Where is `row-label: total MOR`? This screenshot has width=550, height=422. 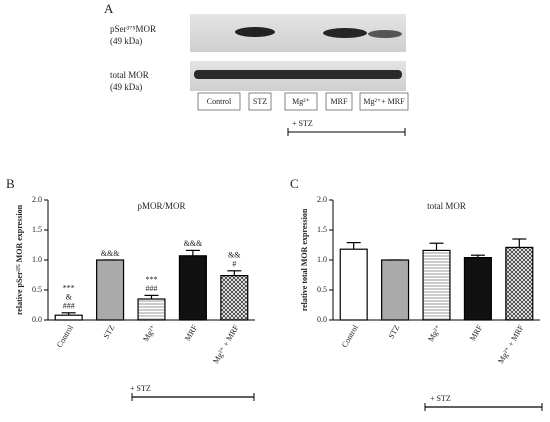
row-label: total MOR is located at coordinates (129, 75).